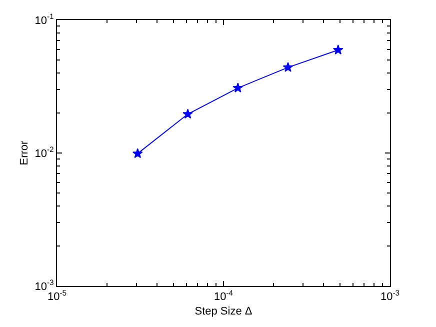 The height and width of the screenshot is (327, 436). Describe the element at coordinates (44, 19) in the screenshot. I see `y-tick-label: 10$^{-1}$` at that location.